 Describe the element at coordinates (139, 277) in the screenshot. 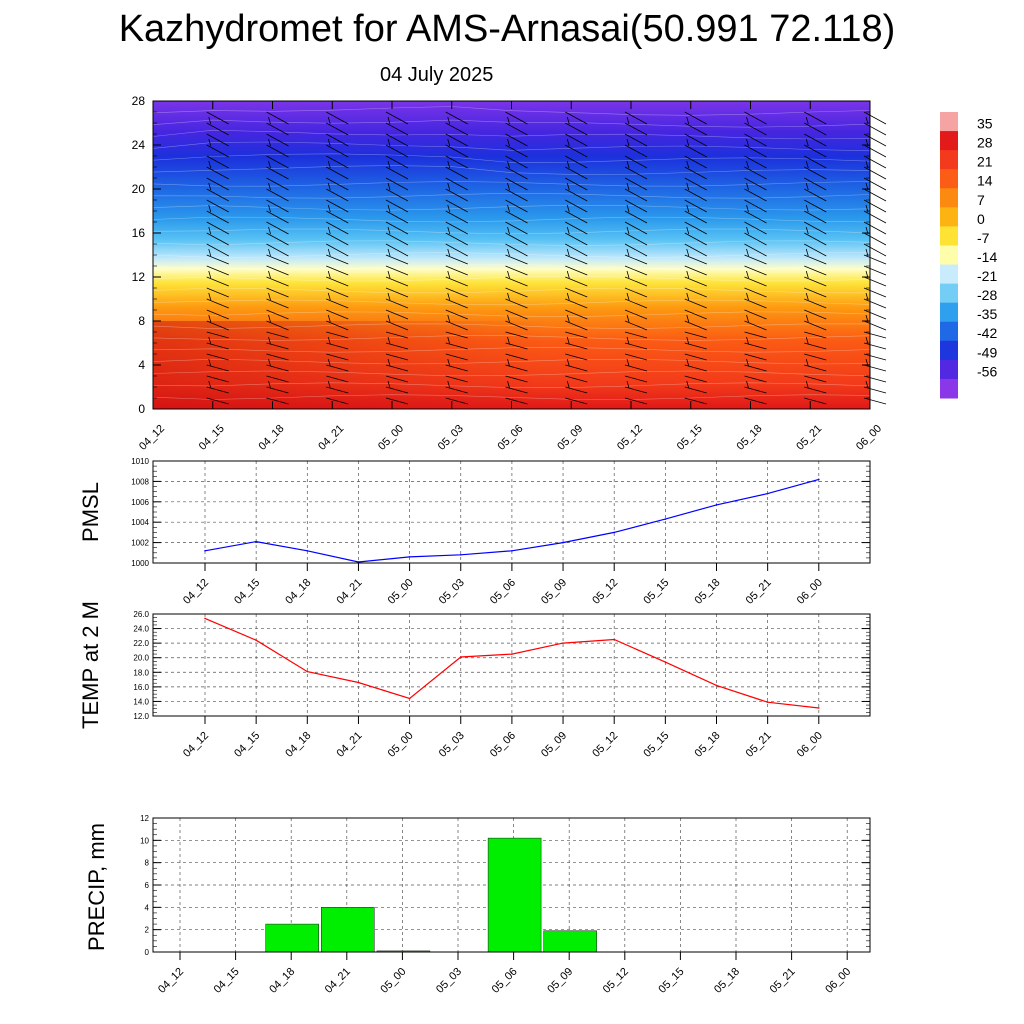

I see `y-tick-label: 12` at that location.